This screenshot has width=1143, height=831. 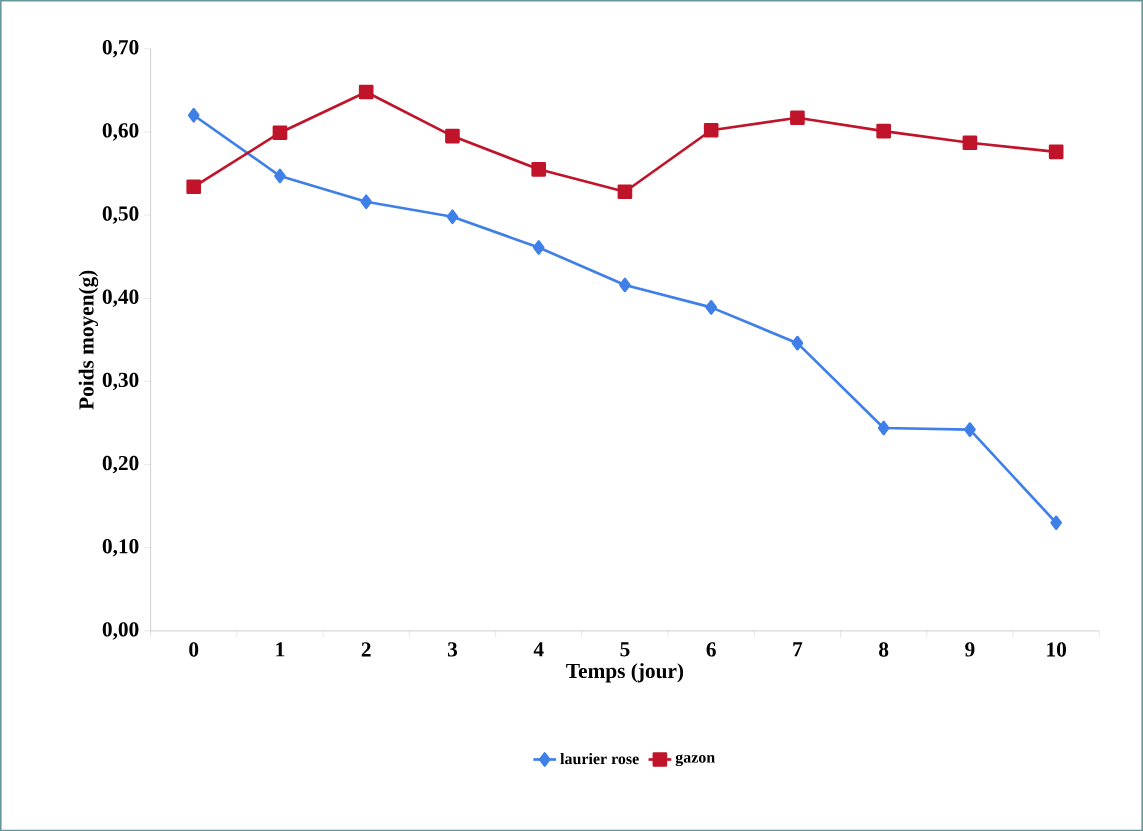 What do you see at coordinates (120, 298) in the screenshot?
I see `y-tick-label: 0,40` at bounding box center [120, 298].